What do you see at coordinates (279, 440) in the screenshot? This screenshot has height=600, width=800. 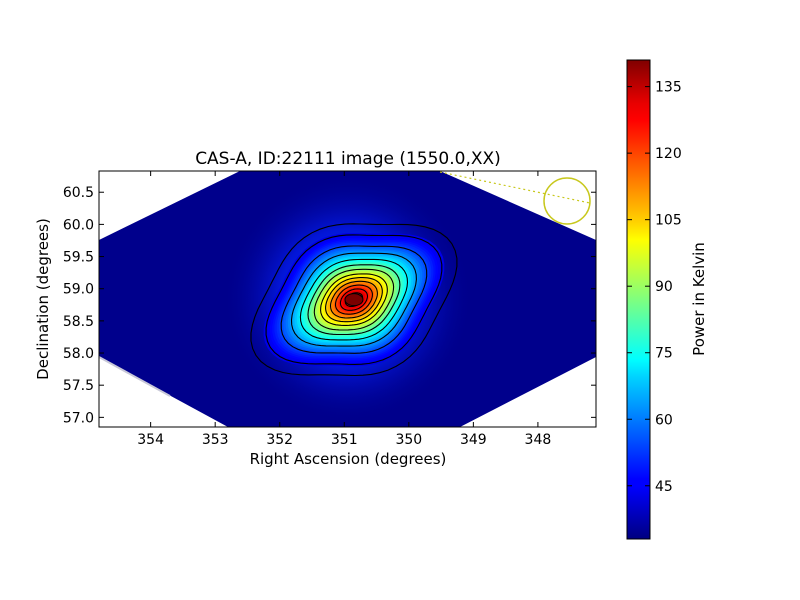 I see `x-tick-label: 352` at bounding box center [279, 440].